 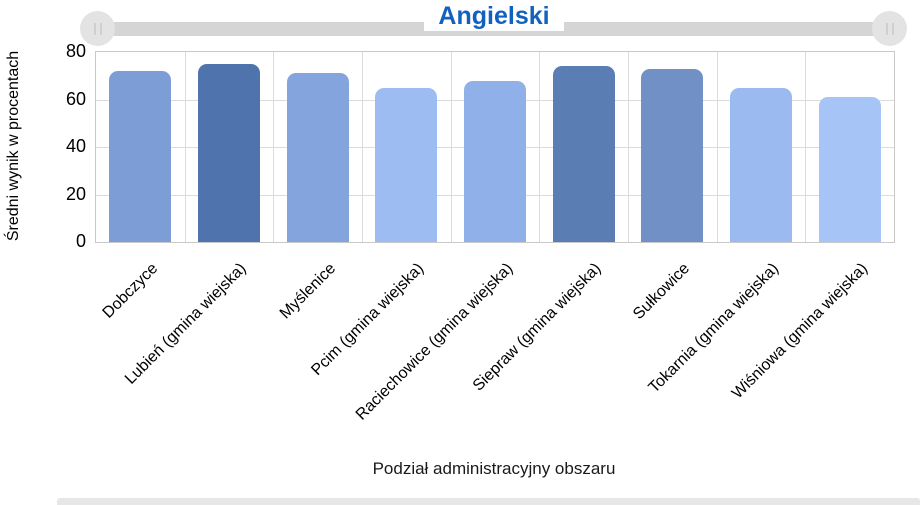 I want to click on y-tick-label: 80, so click(x=75, y=51).